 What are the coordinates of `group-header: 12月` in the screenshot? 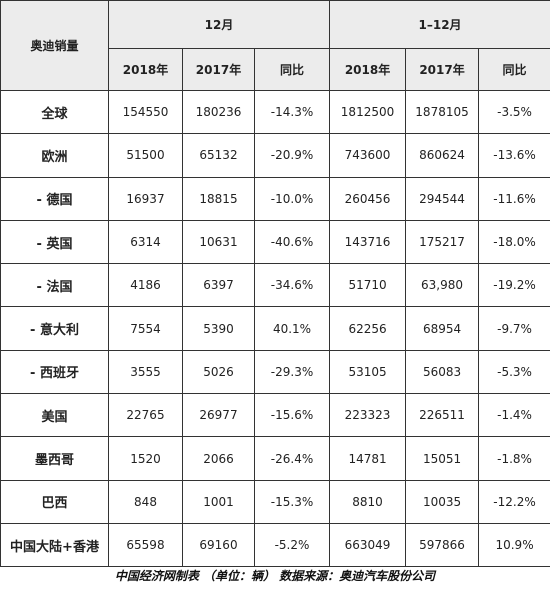 It's located at (219, 24).